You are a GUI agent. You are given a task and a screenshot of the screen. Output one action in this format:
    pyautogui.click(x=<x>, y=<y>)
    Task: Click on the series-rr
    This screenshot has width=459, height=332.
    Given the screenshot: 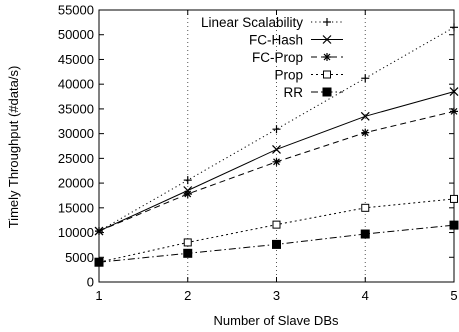 What is the action you would take?
    pyautogui.click(x=276, y=243)
    